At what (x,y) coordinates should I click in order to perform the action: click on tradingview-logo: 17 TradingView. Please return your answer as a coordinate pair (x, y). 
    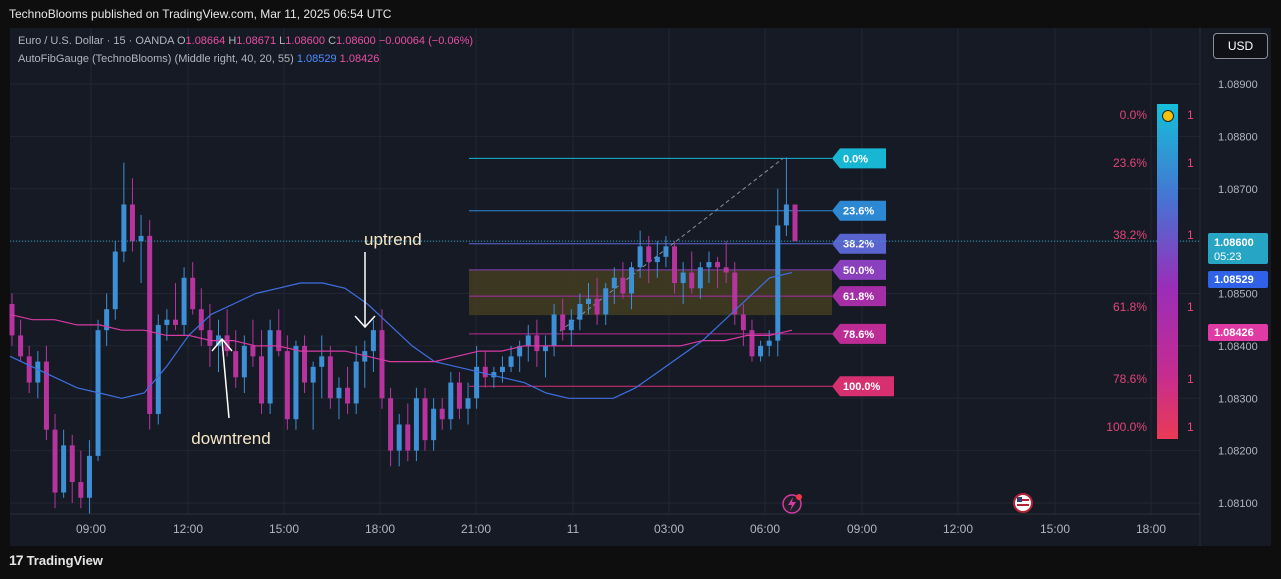
    Looking at the image, I should click on (56, 560).